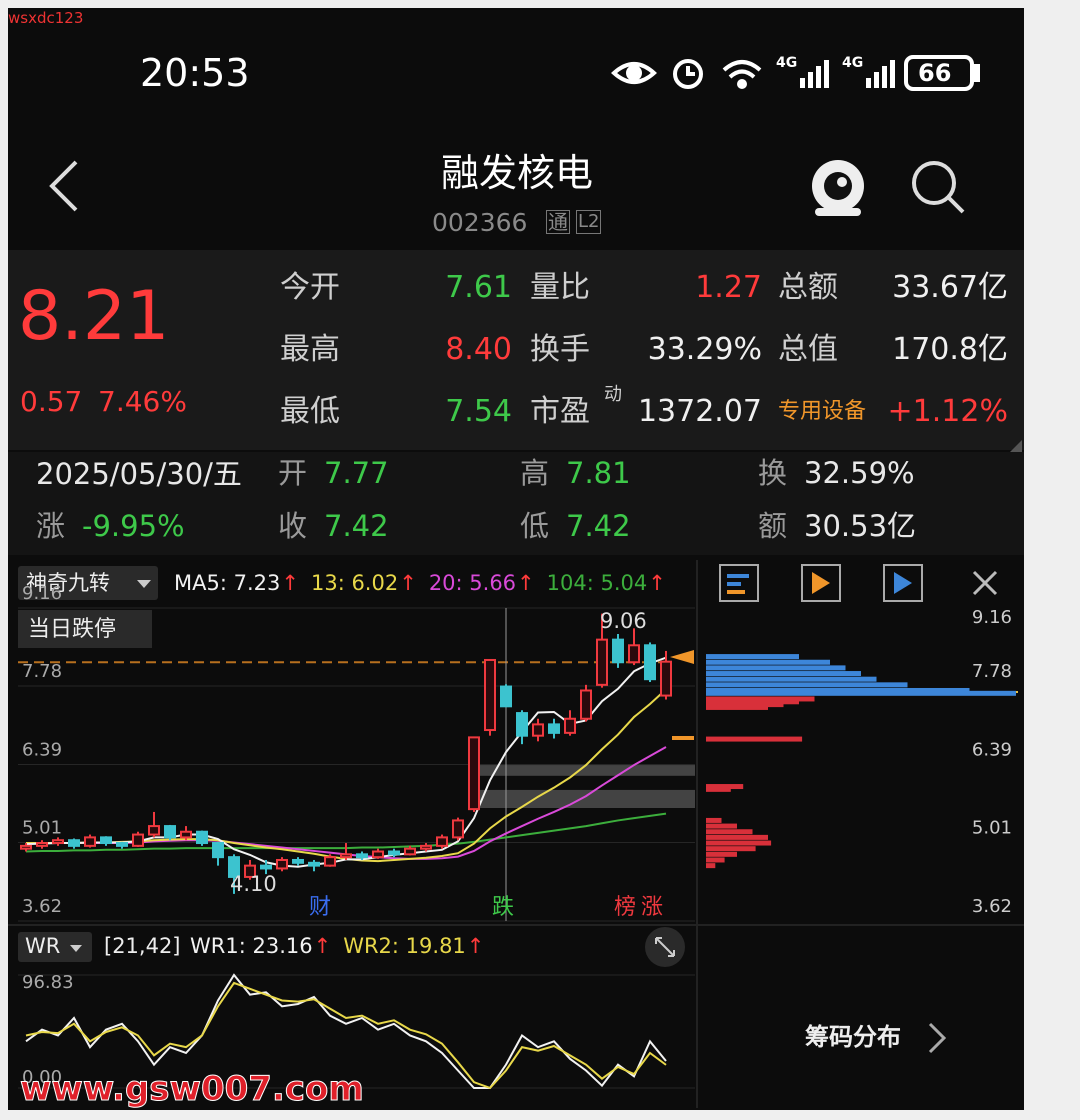 Image resolution: width=1080 pixels, height=1120 pixels. Describe the element at coordinates (699, 411) in the screenshot. I see `quote-value: 1372.07` at that location.